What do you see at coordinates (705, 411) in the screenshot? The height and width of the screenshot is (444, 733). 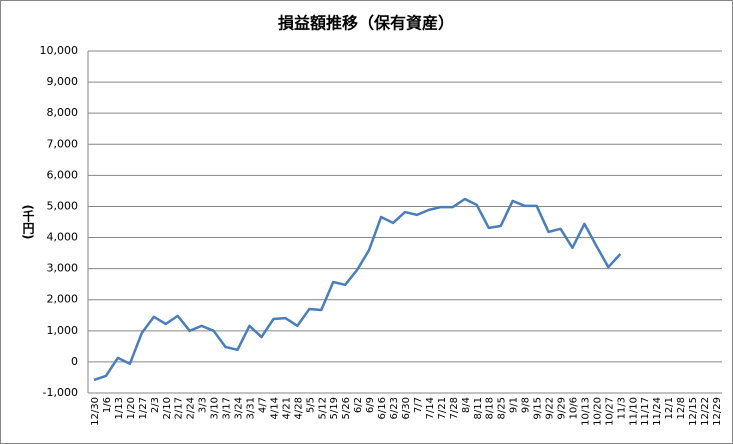 I see `x-tick-label: 12/22` at bounding box center [705, 411].